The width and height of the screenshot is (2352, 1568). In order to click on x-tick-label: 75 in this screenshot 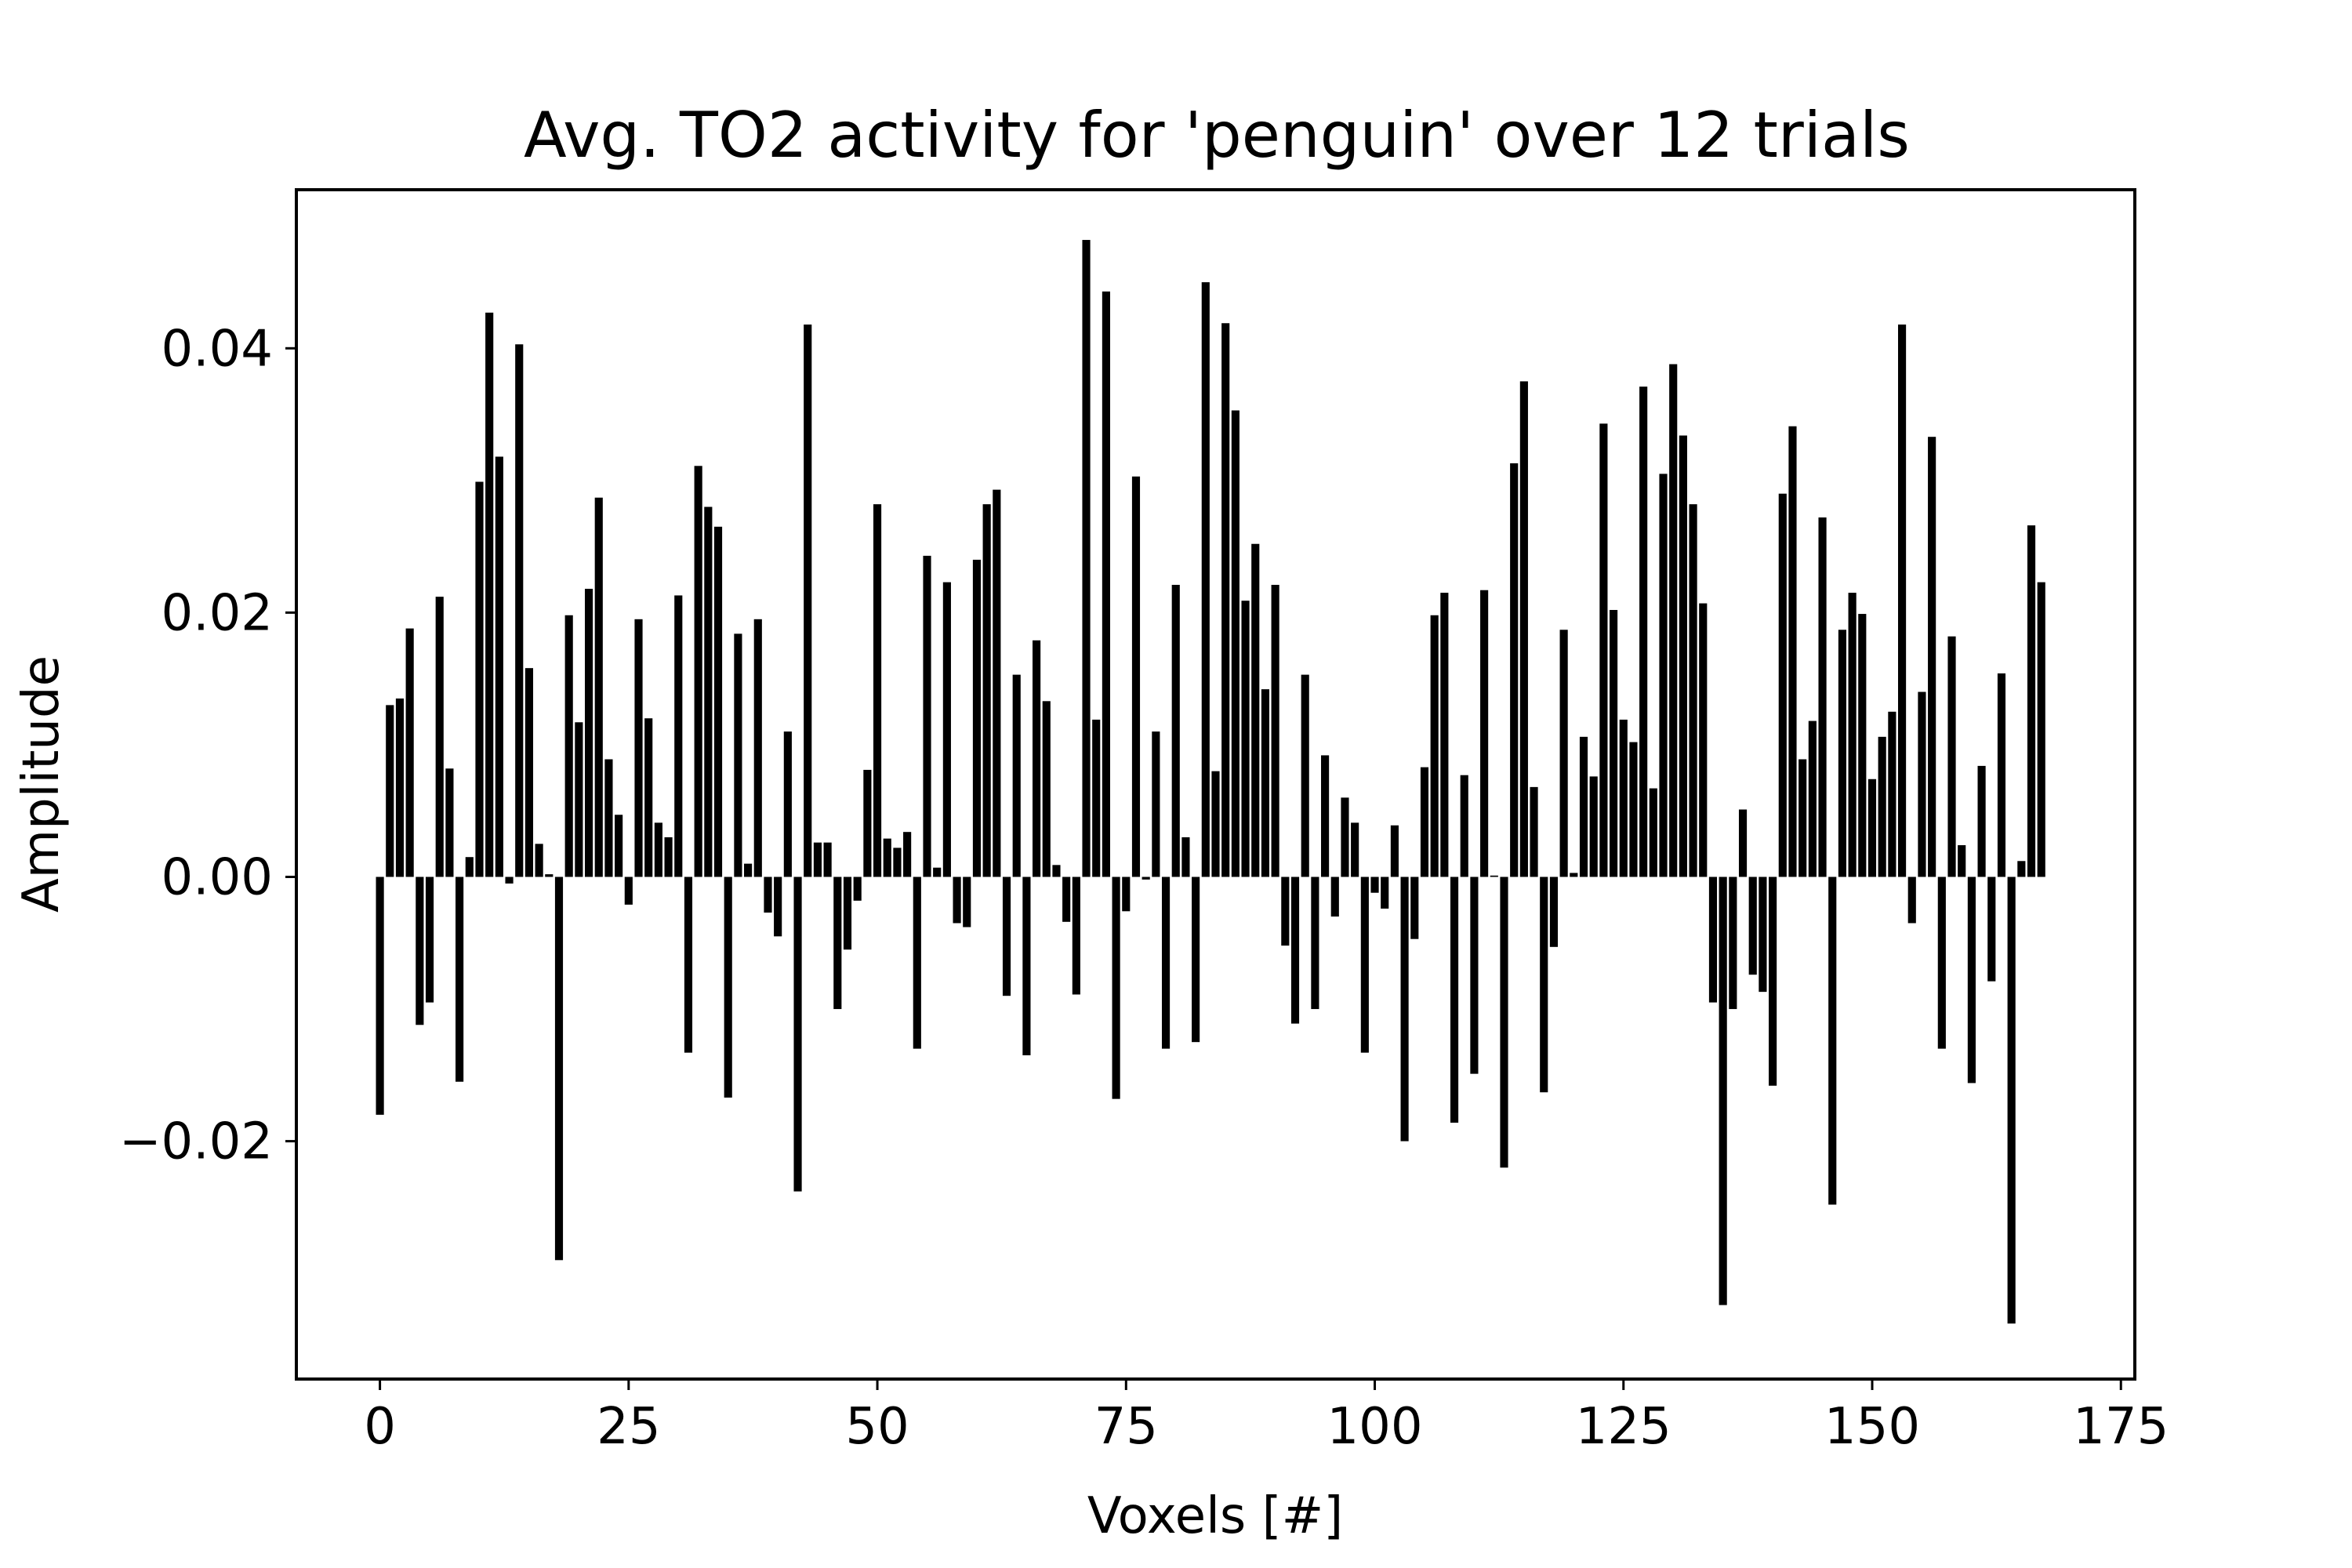, I will do `click(1126, 1427)`.